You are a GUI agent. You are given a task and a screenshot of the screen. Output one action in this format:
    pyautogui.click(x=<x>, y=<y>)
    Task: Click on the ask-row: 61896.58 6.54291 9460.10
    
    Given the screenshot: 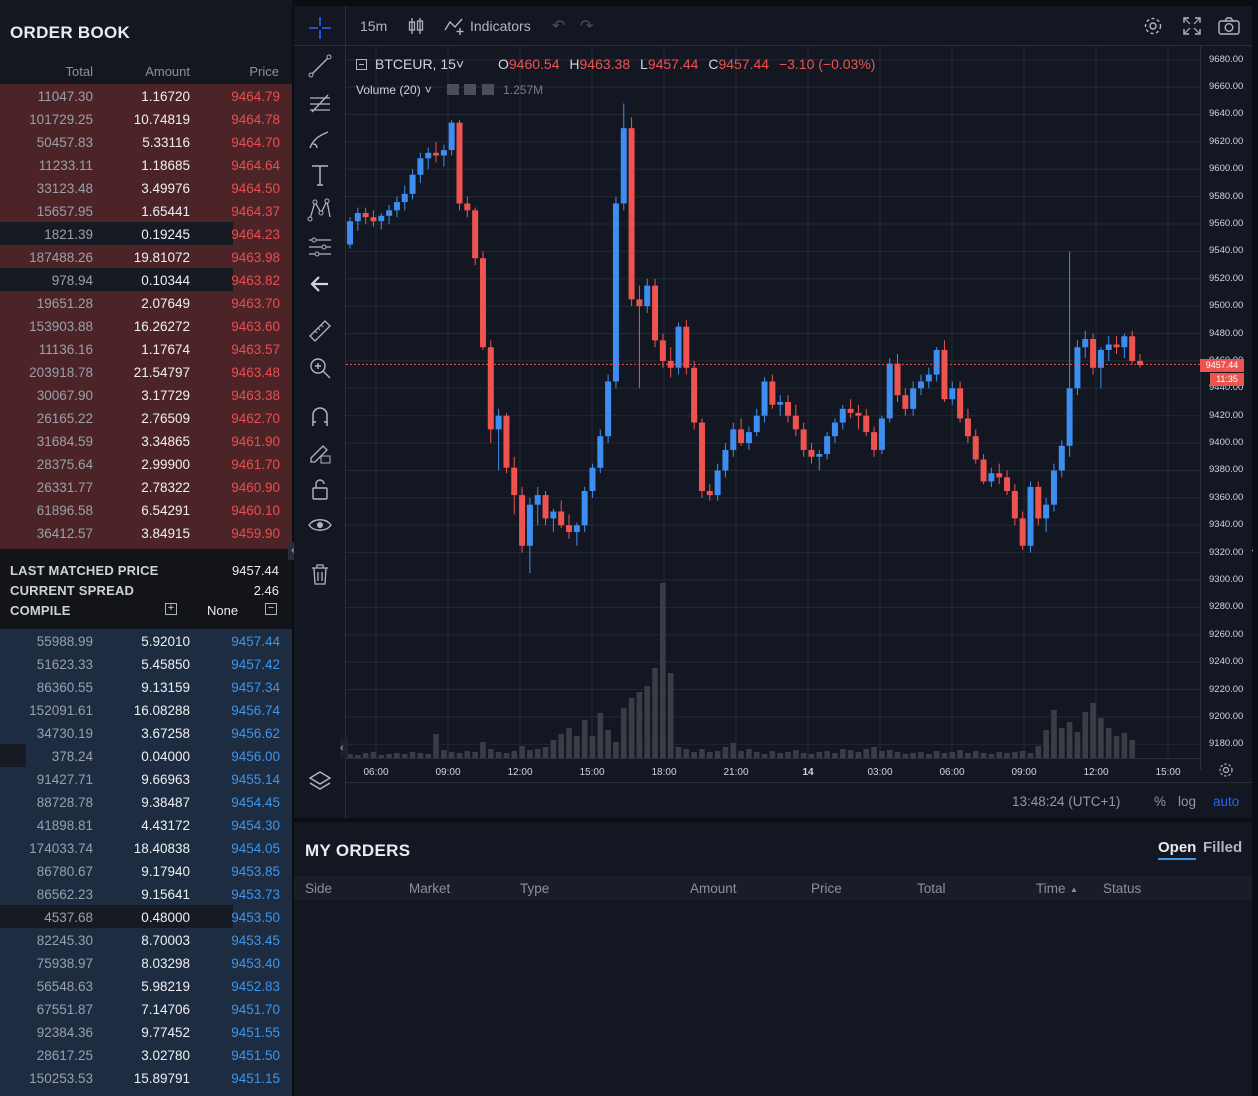 What is the action you would take?
    pyautogui.click(x=146, y=509)
    